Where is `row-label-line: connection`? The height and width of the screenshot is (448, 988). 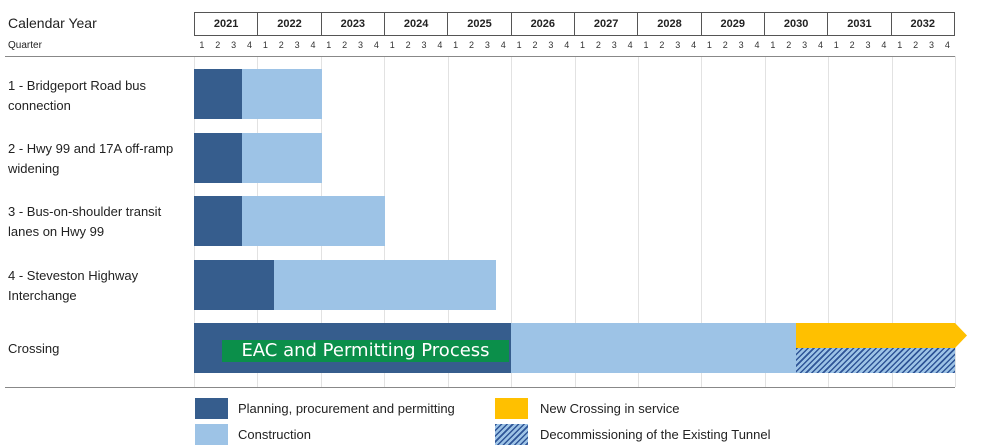 row-label-line: connection is located at coordinates (39, 105).